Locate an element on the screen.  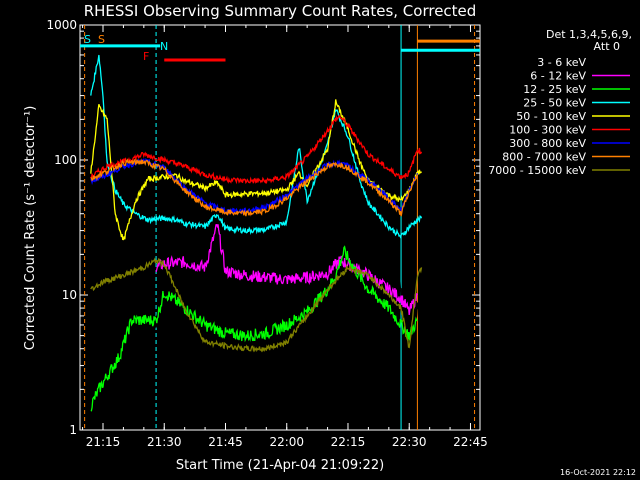
legend-label: 12 - 25 keV is located at coordinates (554, 89).